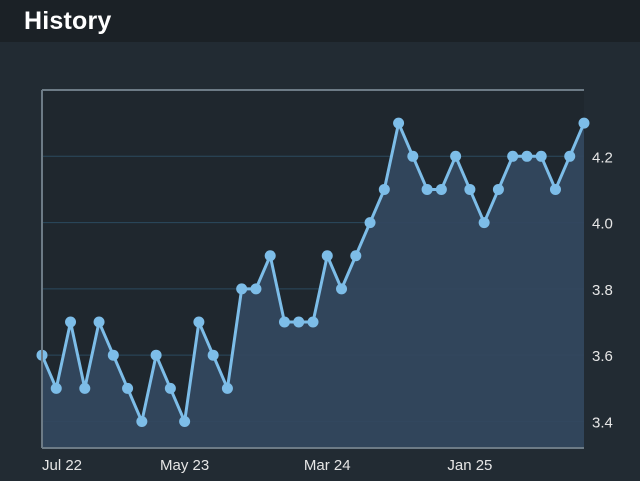 This screenshot has height=481, width=640. I want to click on y-tick-label: 3.8, so click(602, 290).